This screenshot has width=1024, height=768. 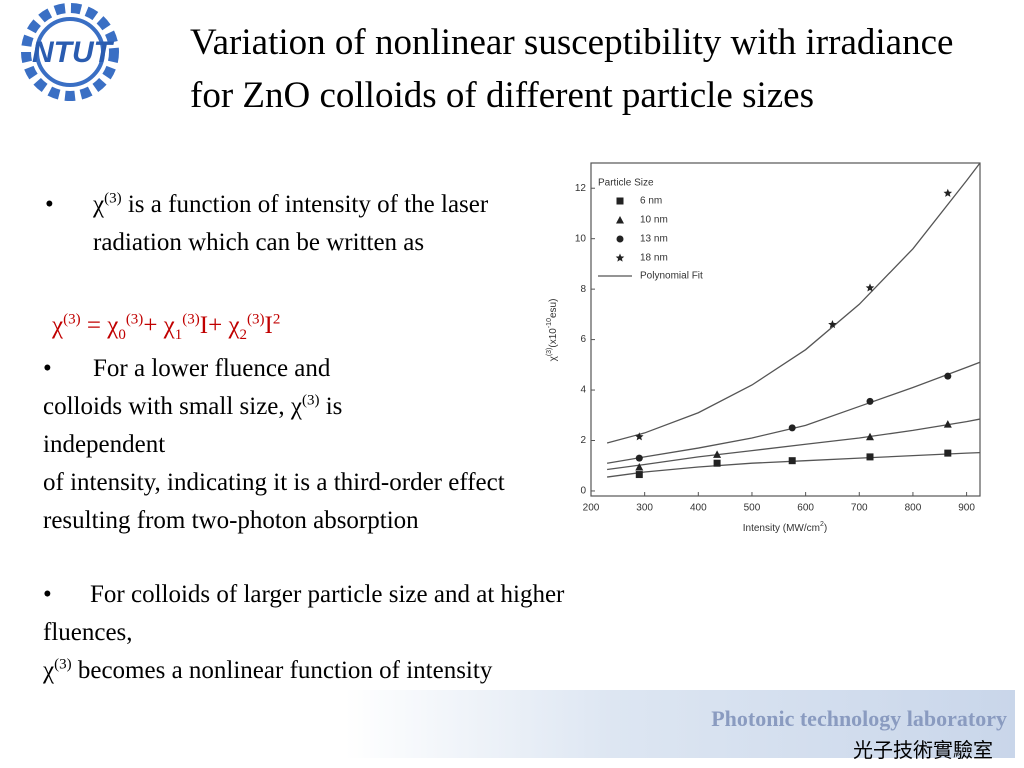 I want to click on x-tick-label: 300, so click(x=644, y=508).